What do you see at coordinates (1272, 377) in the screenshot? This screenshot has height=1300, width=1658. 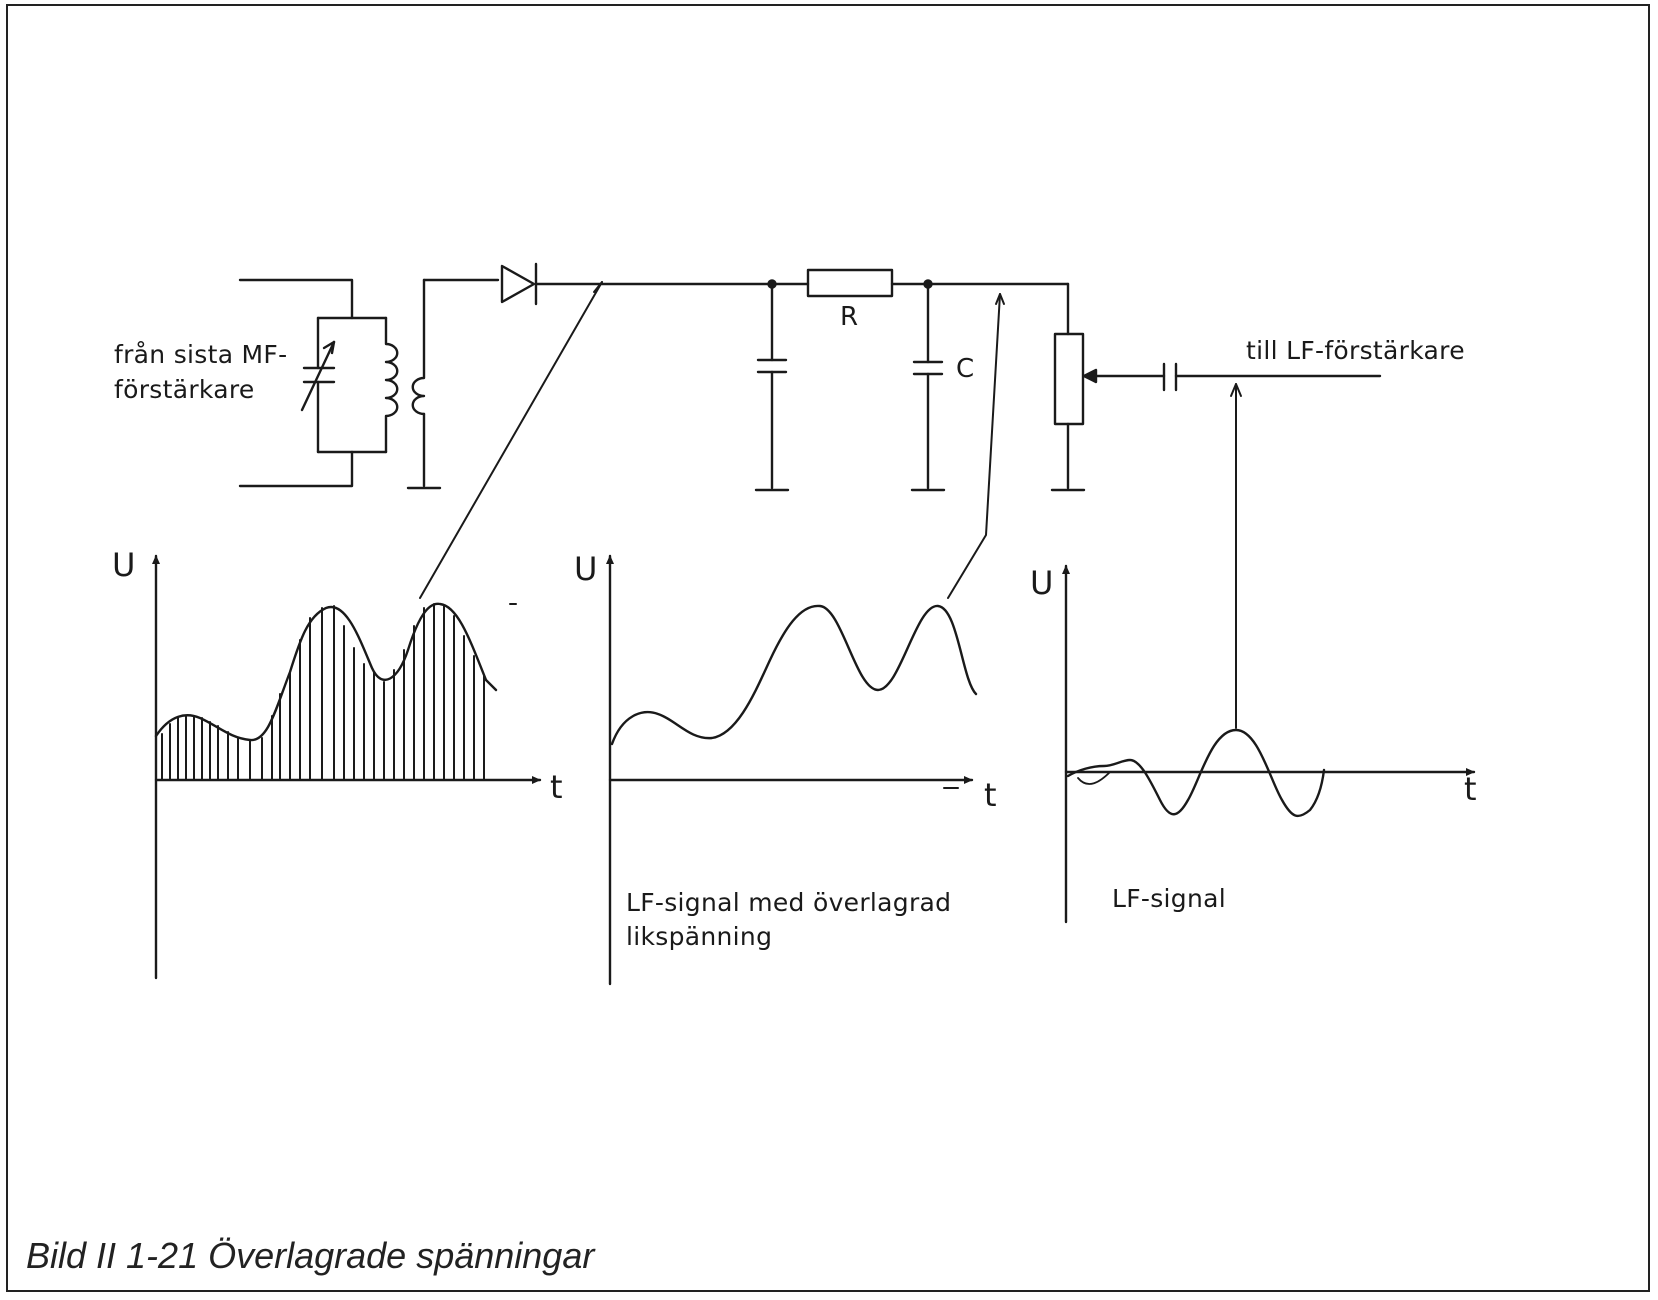 I see `coupling-capacitor` at bounding box center [1272, 377].